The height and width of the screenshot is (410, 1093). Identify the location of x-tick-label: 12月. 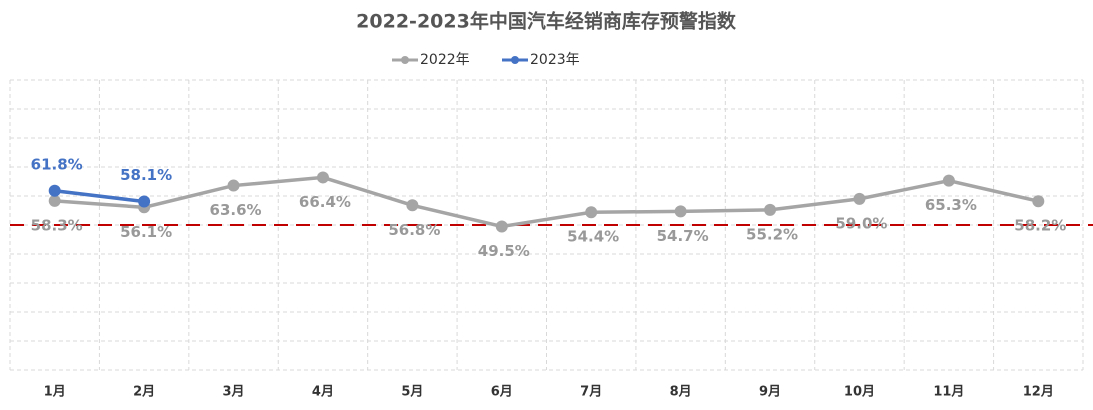
(1038, 392).